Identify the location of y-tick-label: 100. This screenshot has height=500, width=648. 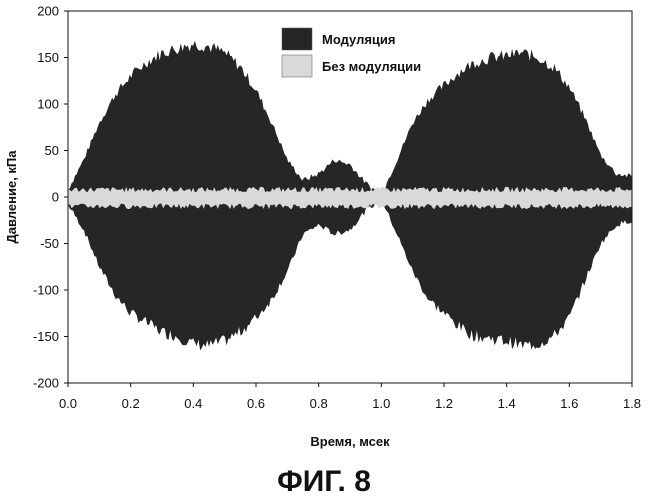
(48, 104).